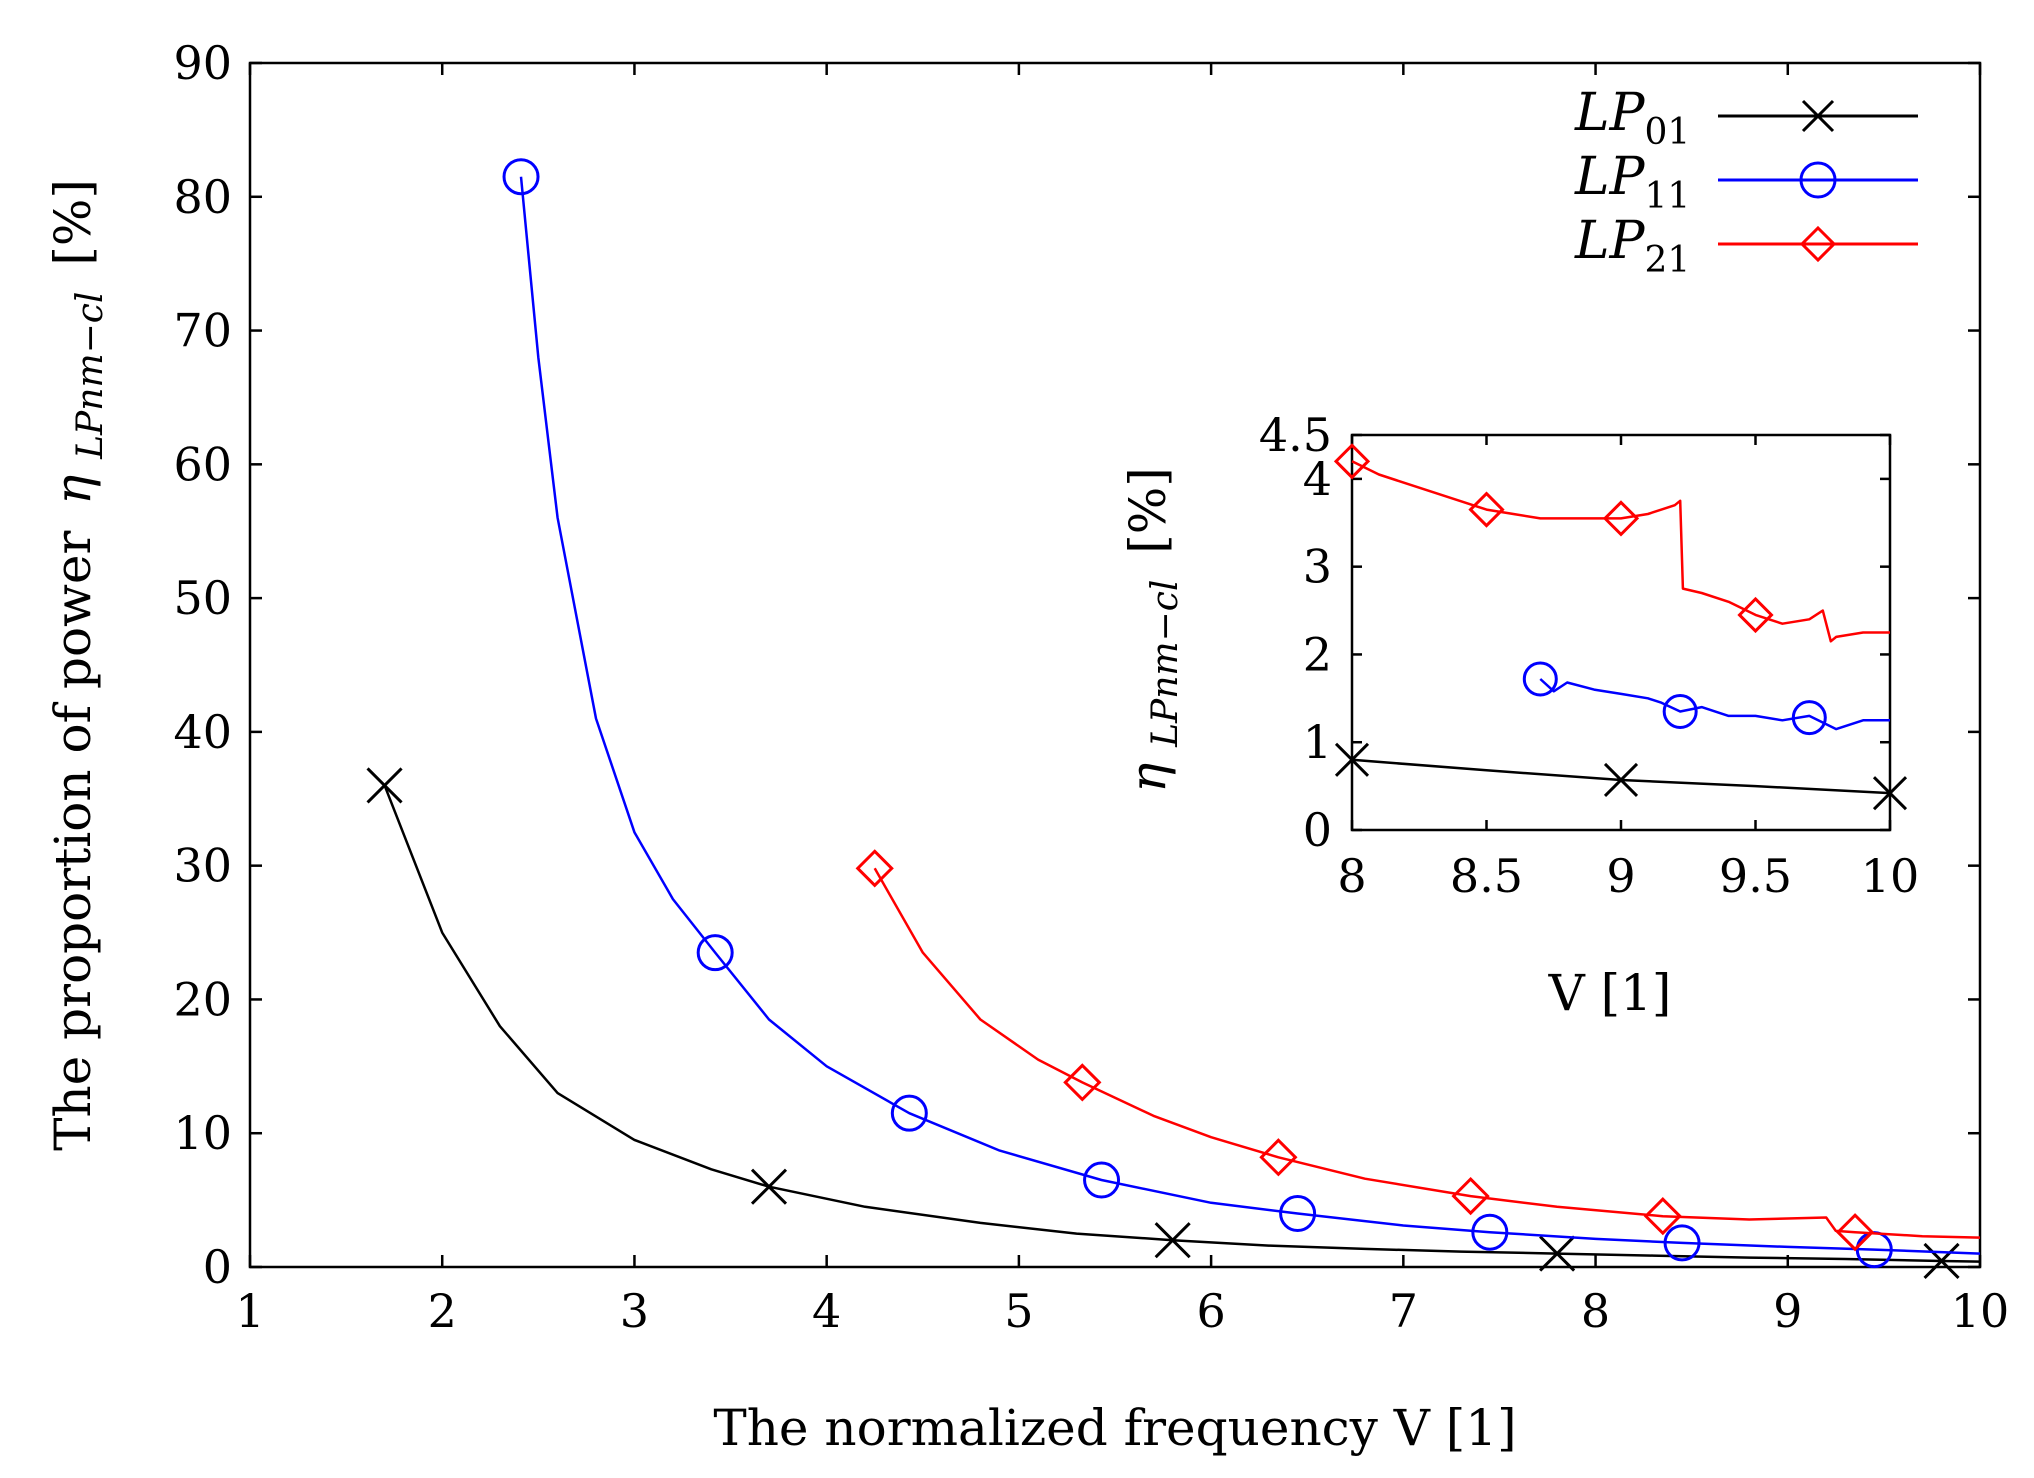 The image size is (2034, 1478). I want to click on main-y-axis-title: The proportion of power η LPnm−cl [%], so click(79, 665).